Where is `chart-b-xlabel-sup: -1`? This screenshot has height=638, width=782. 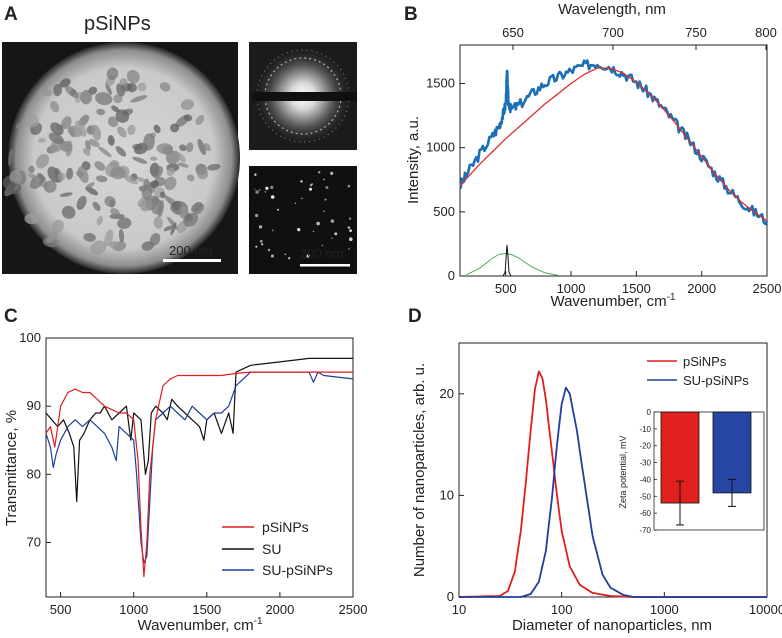
chart-b-xlabel-sup: -1 is located at coordinates (671, 297).